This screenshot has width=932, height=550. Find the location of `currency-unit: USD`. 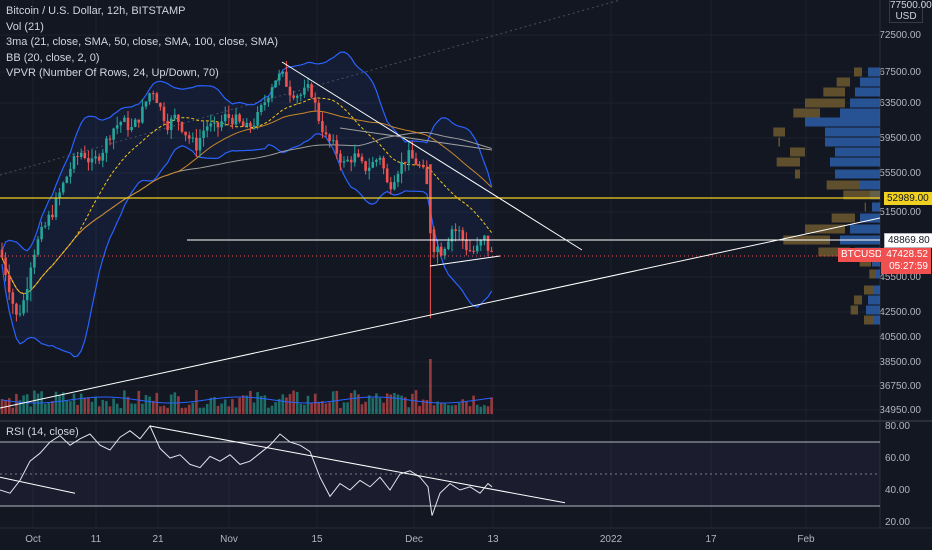

currency-unit: USD is located at coordinates (906, 16).